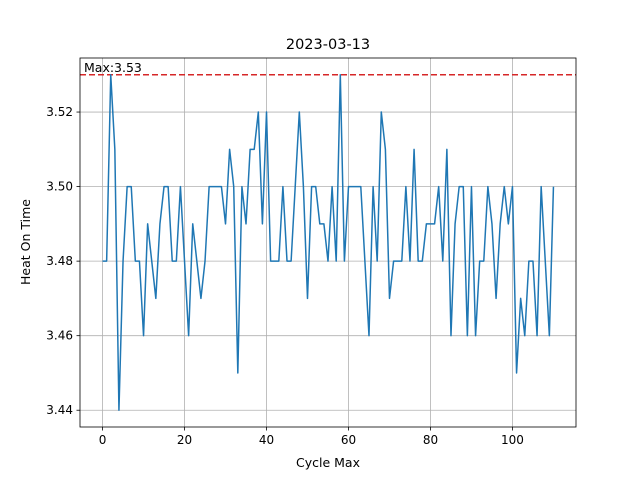 The width and height of the screenshot is (640, 480). I want to click on x-tick-label: 80, so click(430, 440).